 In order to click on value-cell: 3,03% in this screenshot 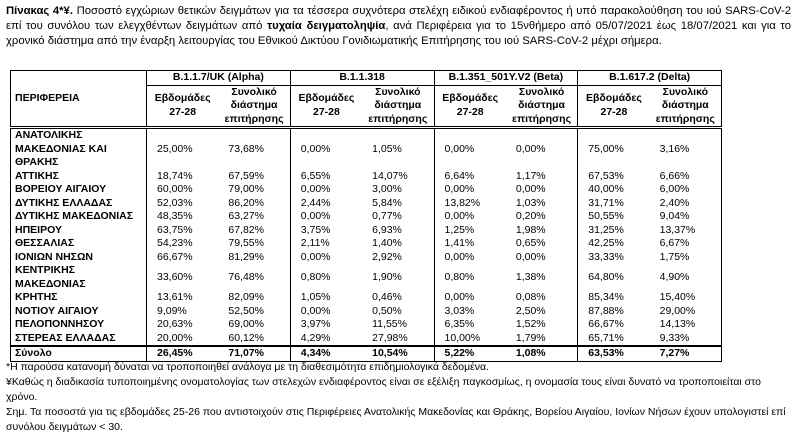, I will do `click(459, 310)`.